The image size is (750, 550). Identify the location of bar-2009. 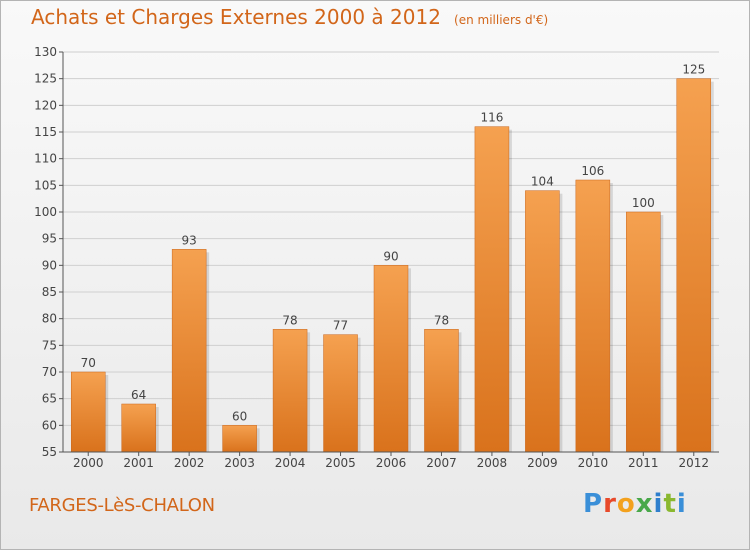
(542, 321).